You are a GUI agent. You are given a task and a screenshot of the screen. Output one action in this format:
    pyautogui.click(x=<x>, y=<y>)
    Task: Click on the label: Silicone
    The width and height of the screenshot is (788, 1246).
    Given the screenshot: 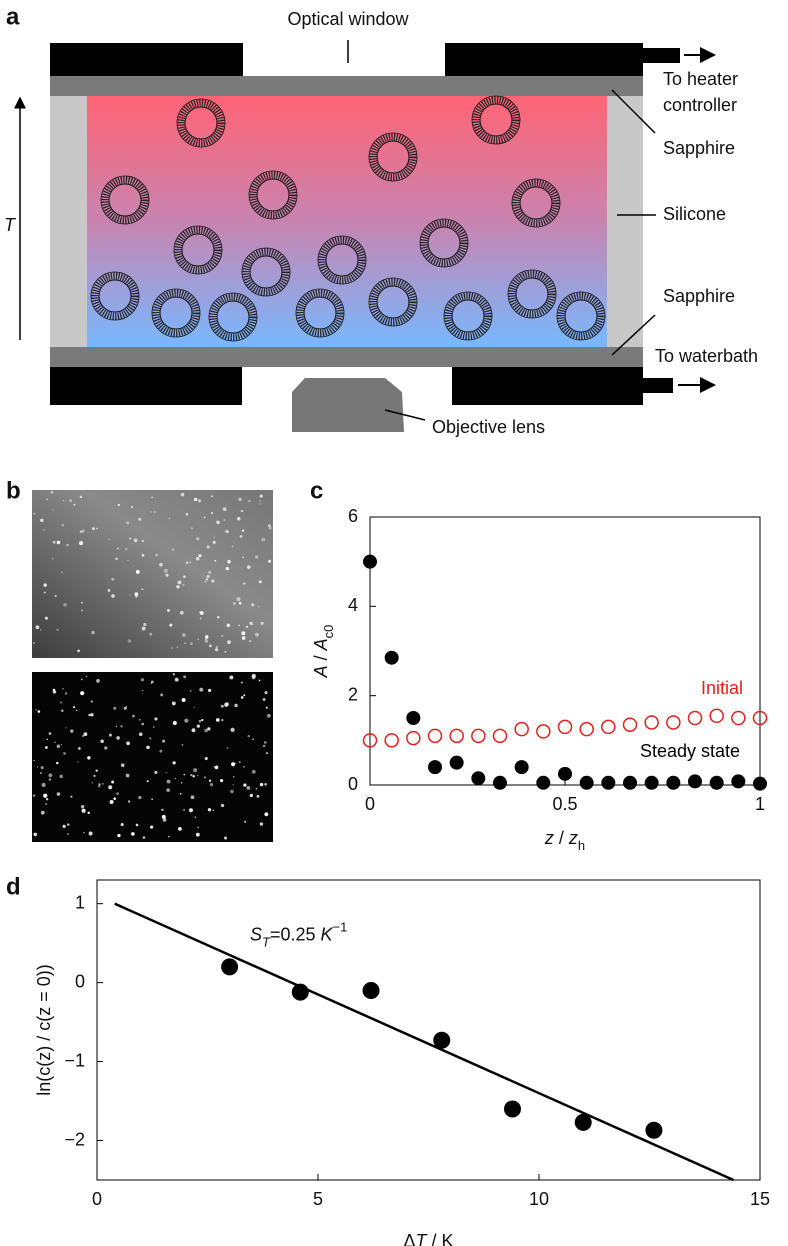 What is the action you would take?
    pyautogui.click(x=694, y=214)
    